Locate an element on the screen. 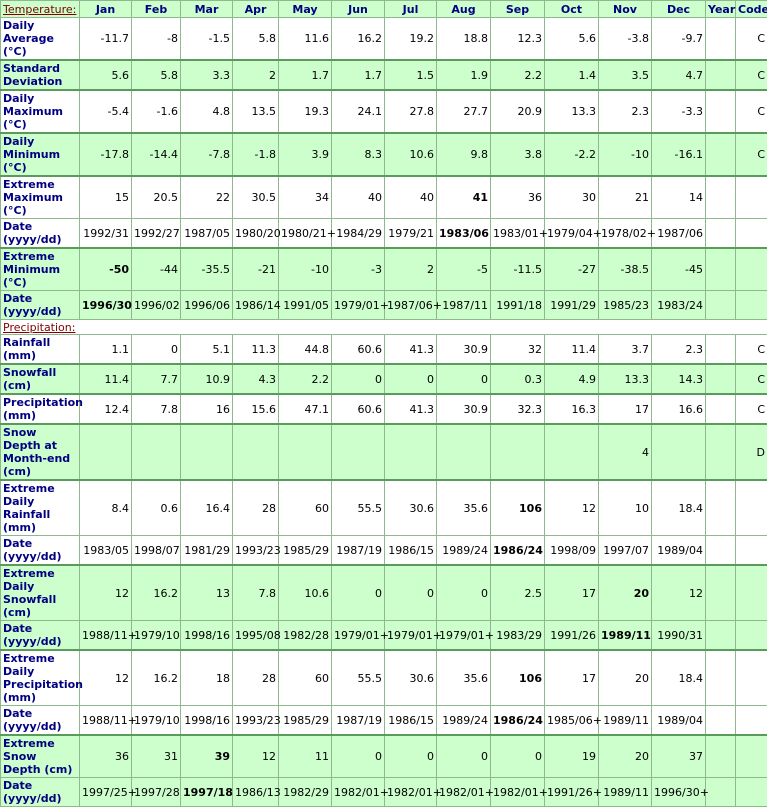 This screenshot has height=807, width=767. value-cell: 1997/28 is located at coordinates (156, 792).